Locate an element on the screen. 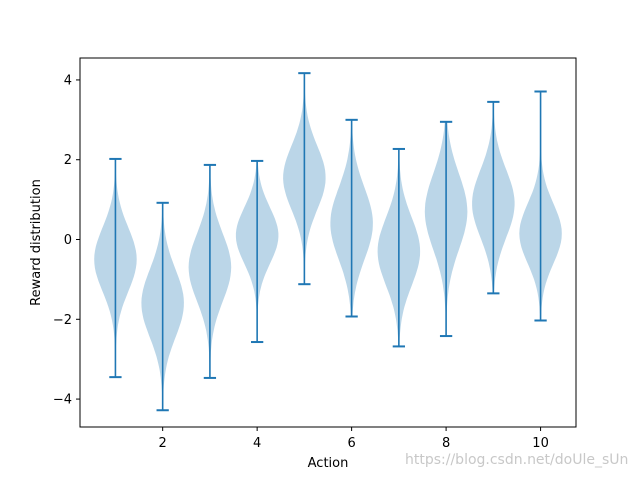  x-axis-ticks: 2 4 6 8 10 is located at coordinates (354, 439).